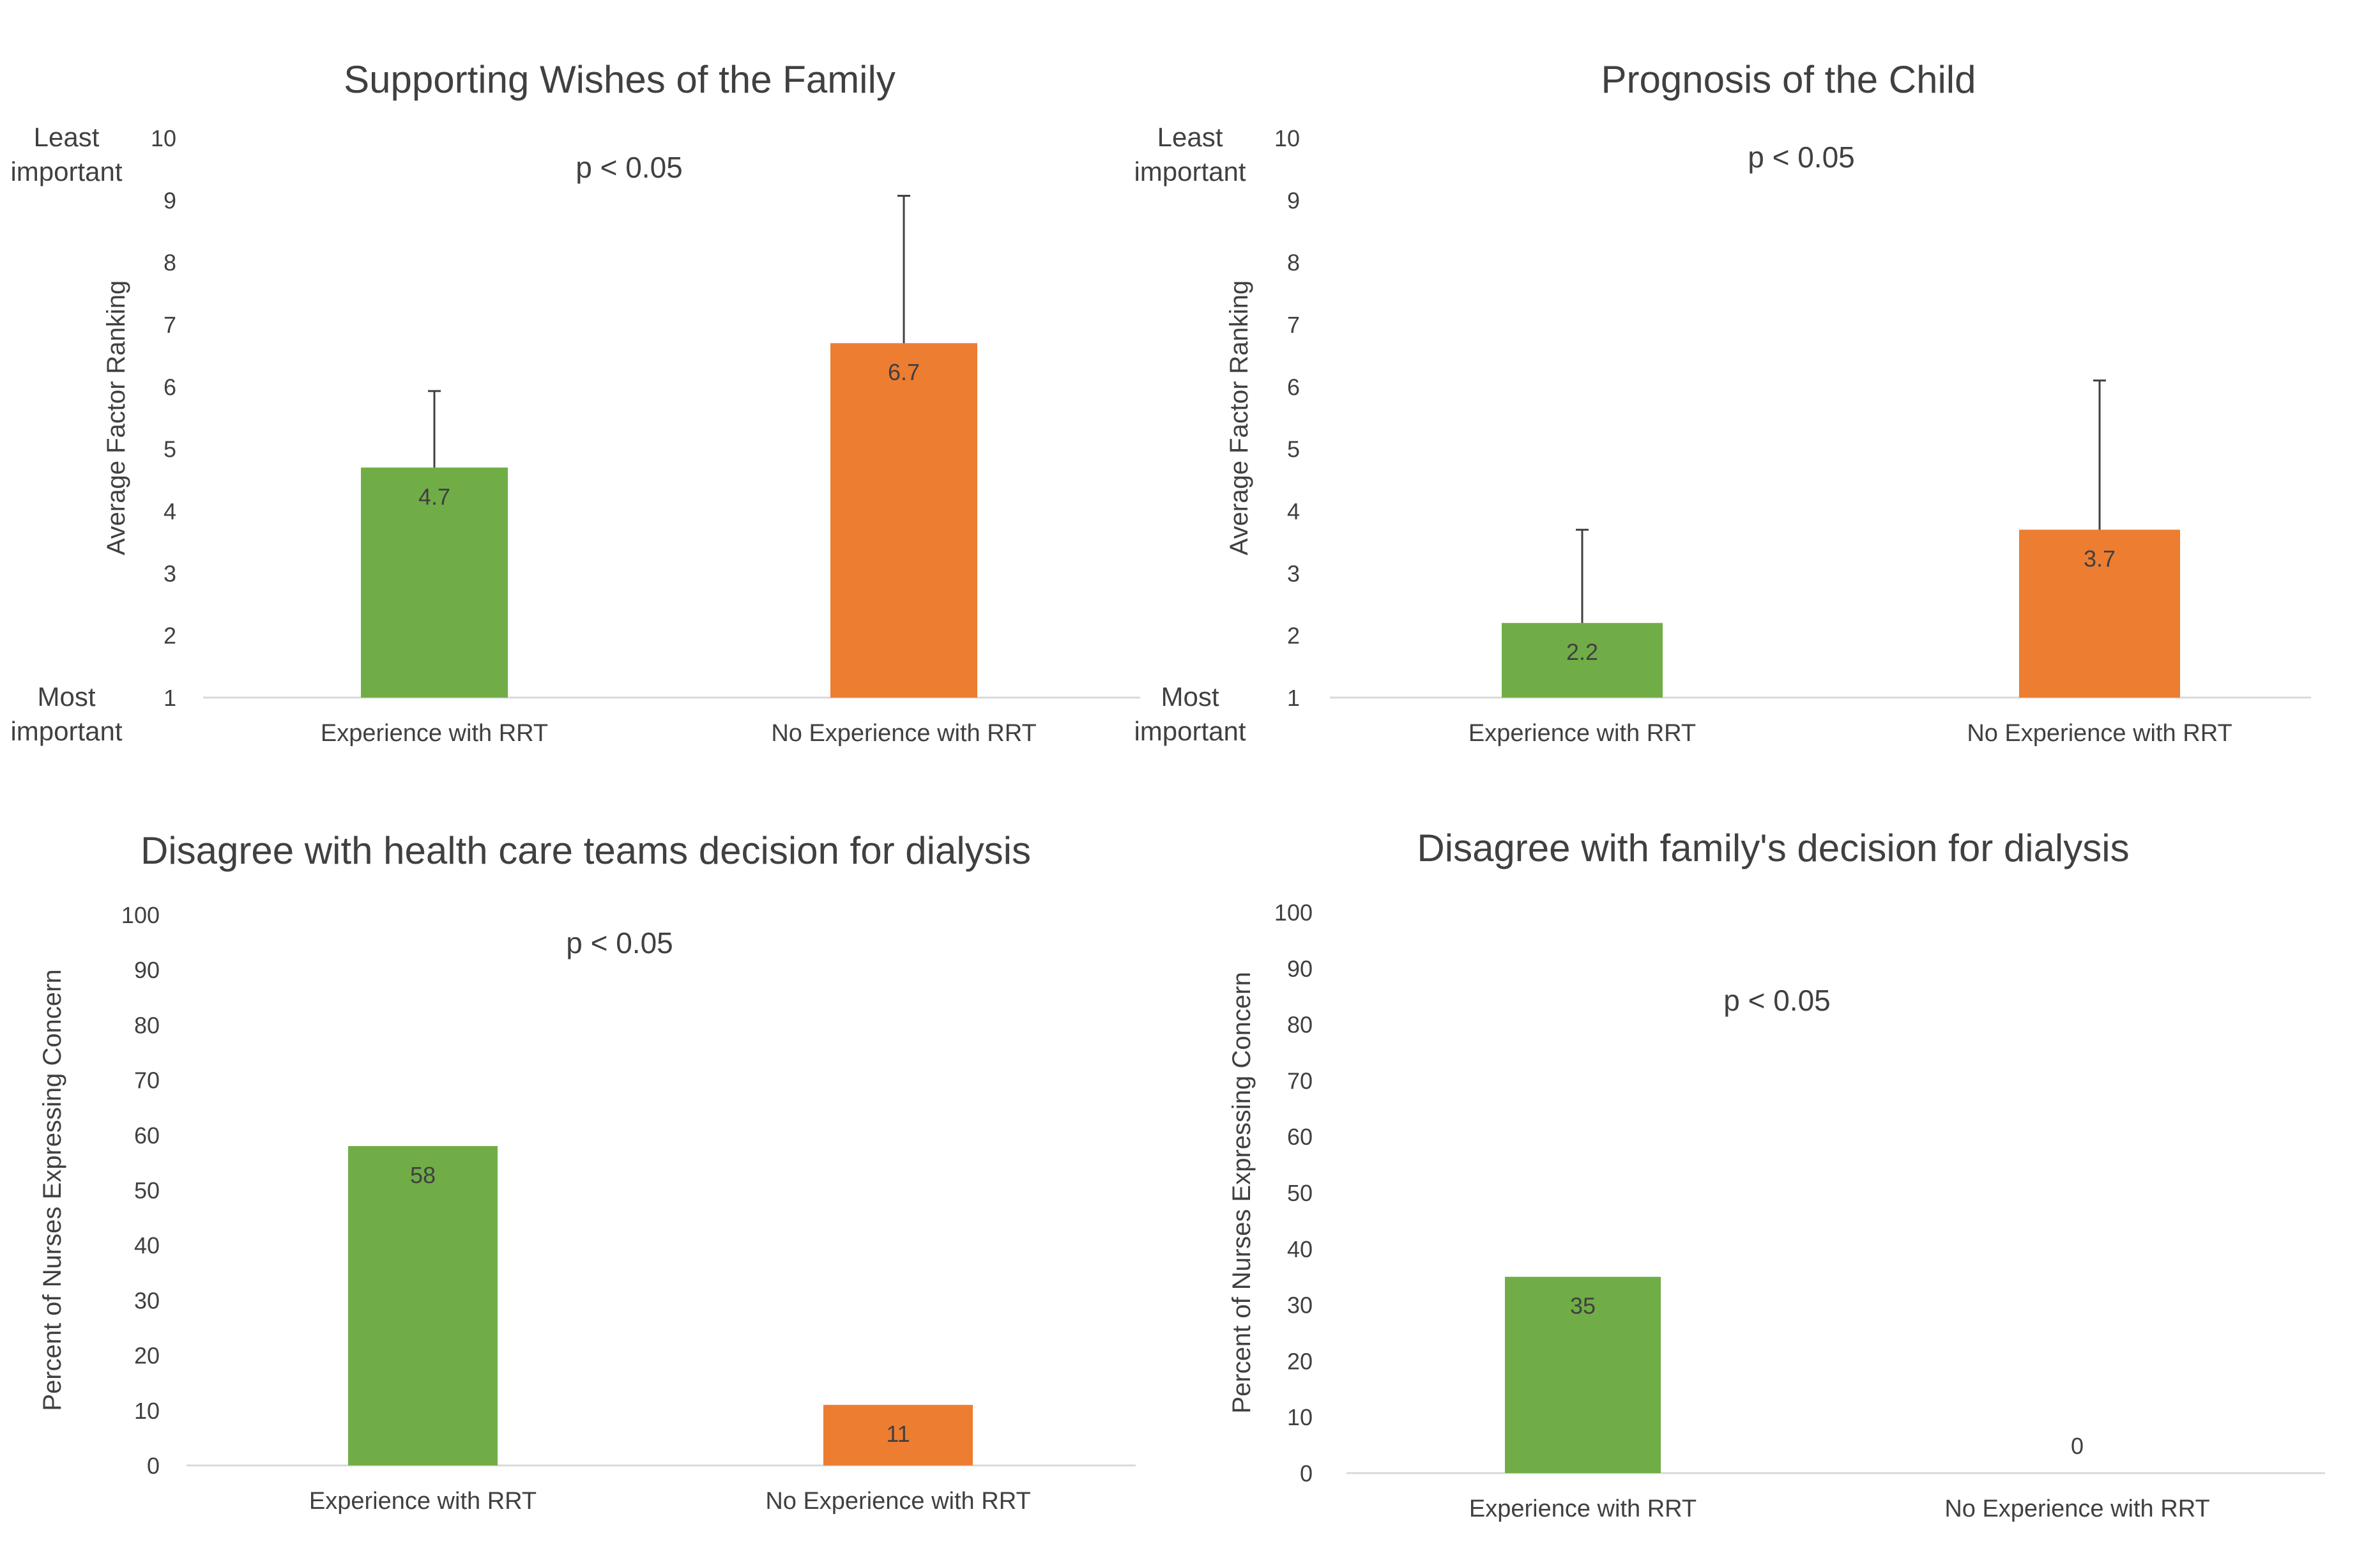 Image resolution: width=2380 pixels, height=1560 pixels. I want to click on data-label: 2.2, so click(1582, 652).